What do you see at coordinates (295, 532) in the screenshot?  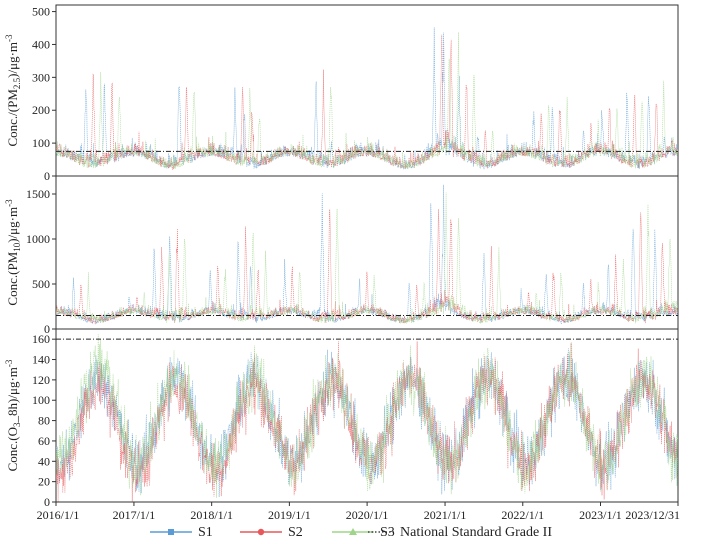 I see `legend-label-S2: S2` at bounding box center [295, 532].